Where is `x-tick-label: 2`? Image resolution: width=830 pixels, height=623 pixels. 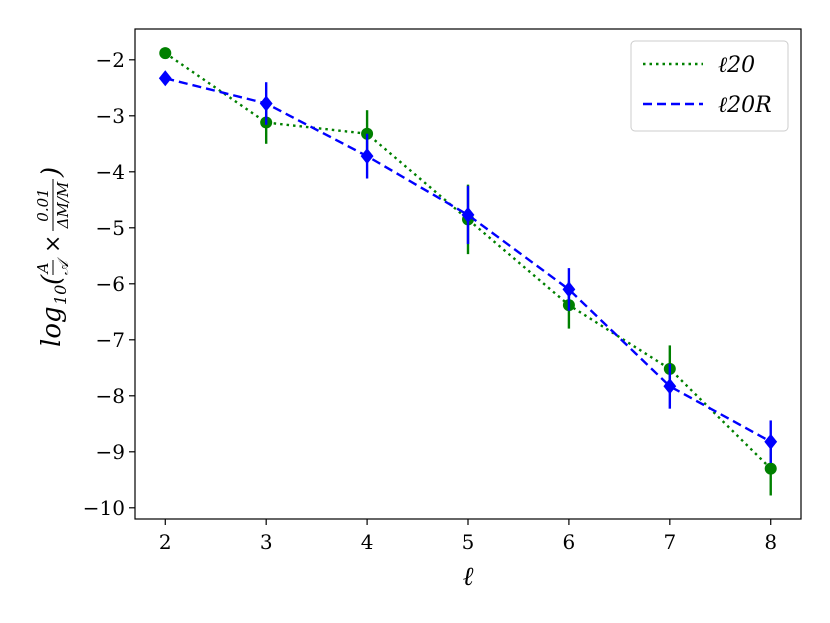 x-tick-label: 2 is located at coordinates (165, 542).